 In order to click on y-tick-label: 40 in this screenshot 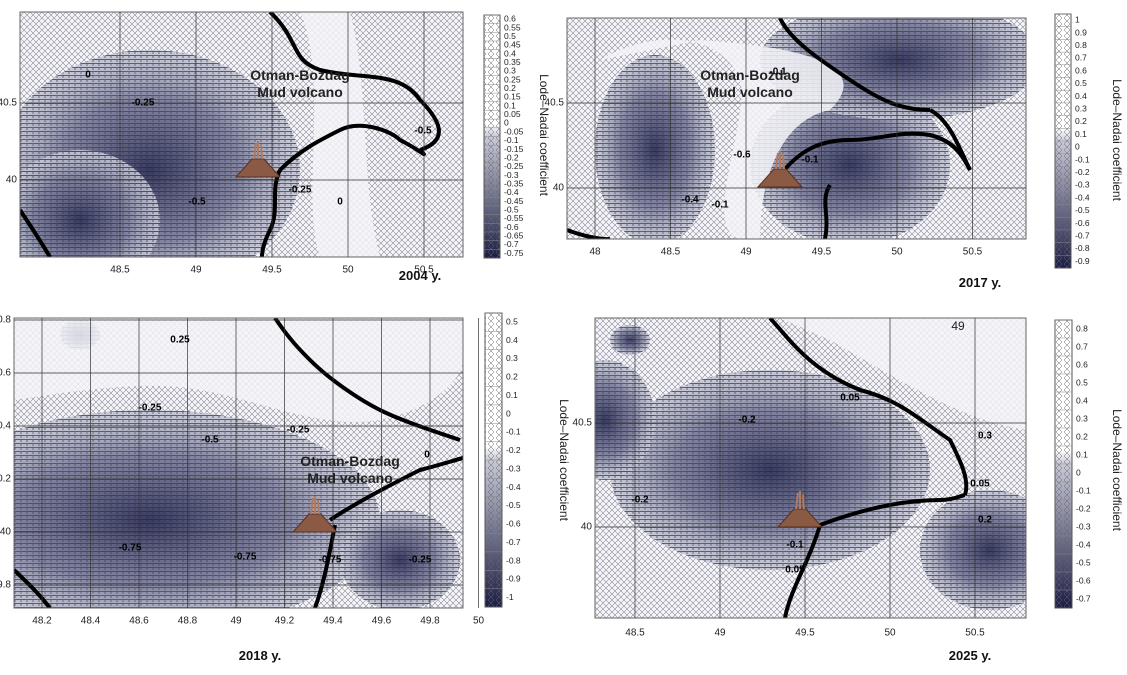, I will do `click(559, 188)`.